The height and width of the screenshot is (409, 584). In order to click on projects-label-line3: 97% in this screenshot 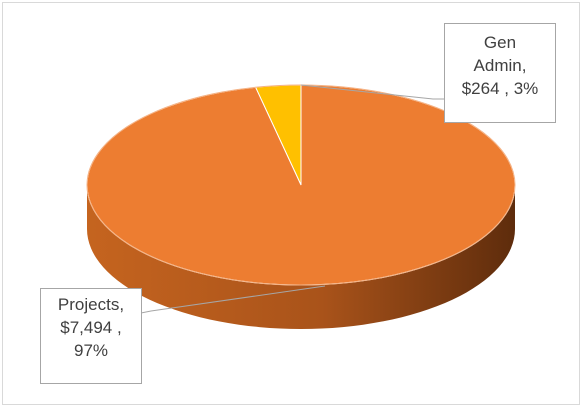, I will do `click(91, 350)`.